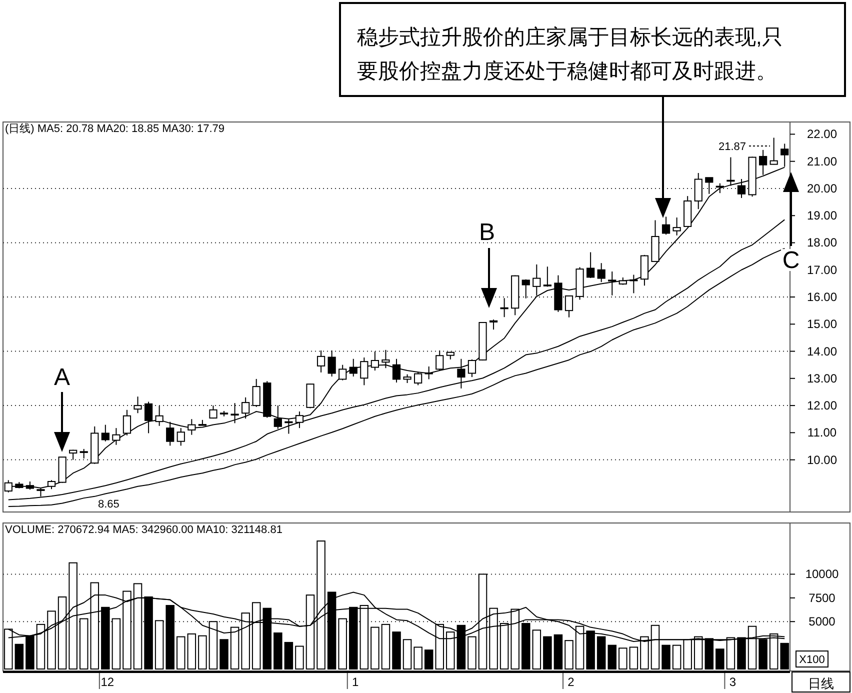  Describe the element at coordinates (822, 597) in the screenshot. I see `ytick: 7500` at that location.